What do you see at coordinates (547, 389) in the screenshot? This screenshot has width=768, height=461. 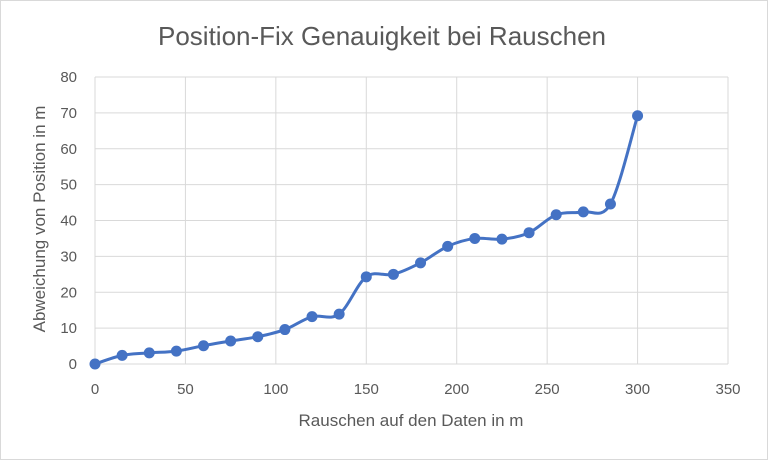 I see `x-tick-label: 250` at bounding box center [547, 389].